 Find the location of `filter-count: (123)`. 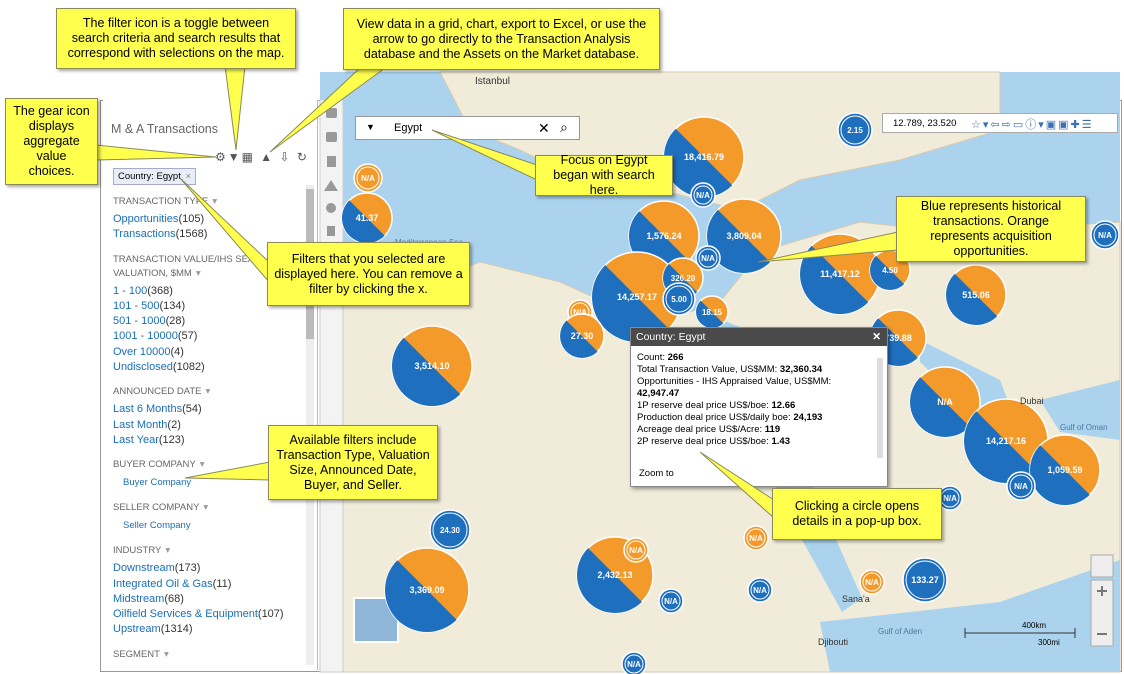

filter-count: (123) is located at coordinates (171, 439).